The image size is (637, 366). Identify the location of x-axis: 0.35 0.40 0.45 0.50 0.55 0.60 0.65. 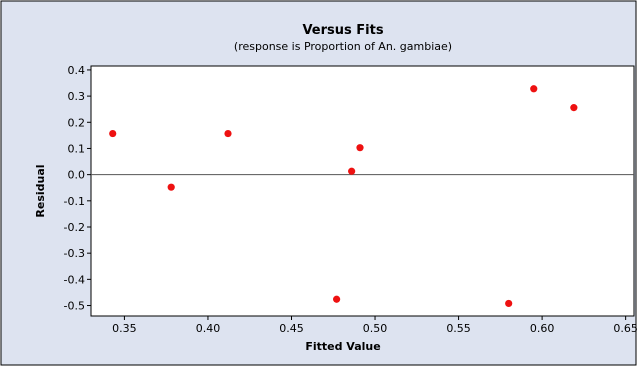
(374, 325).